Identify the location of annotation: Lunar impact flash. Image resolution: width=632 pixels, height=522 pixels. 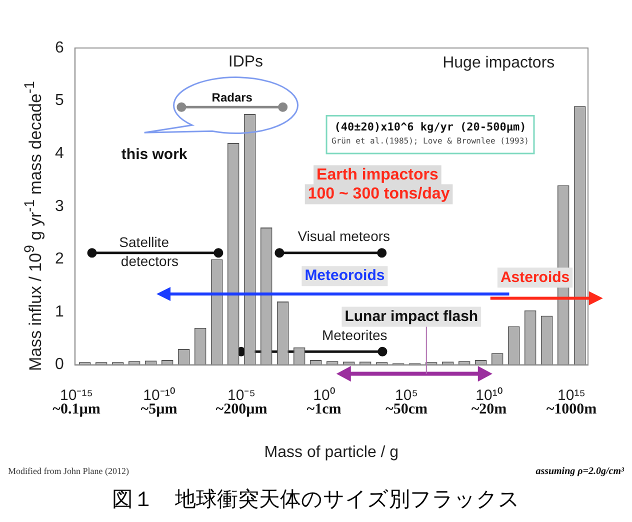
(411, 316).